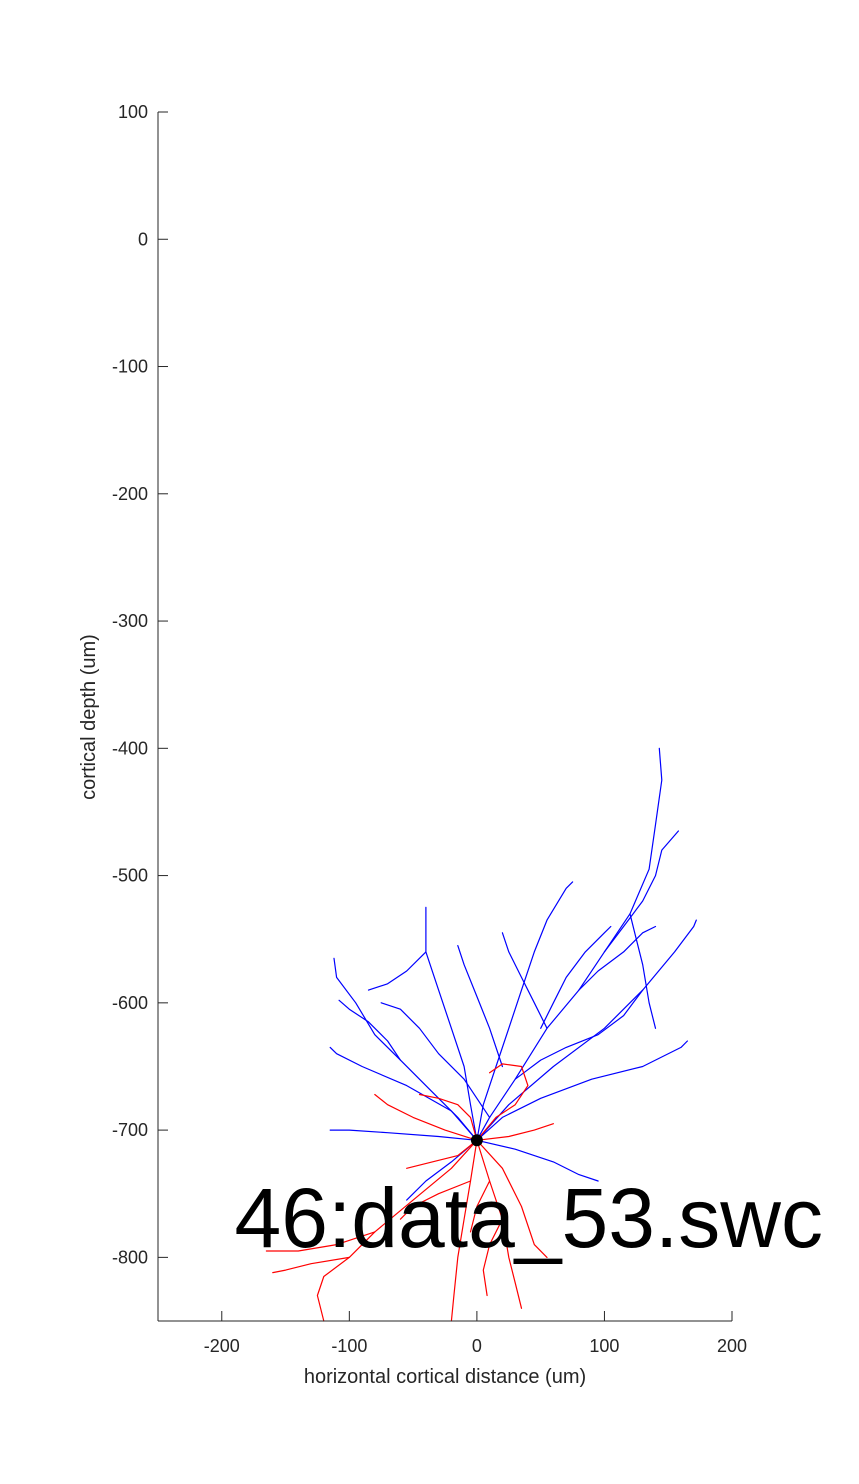 The width and height of the screenshot is (859, 1484). I want to click on x-tick-label: 100, so click(604, 1346).